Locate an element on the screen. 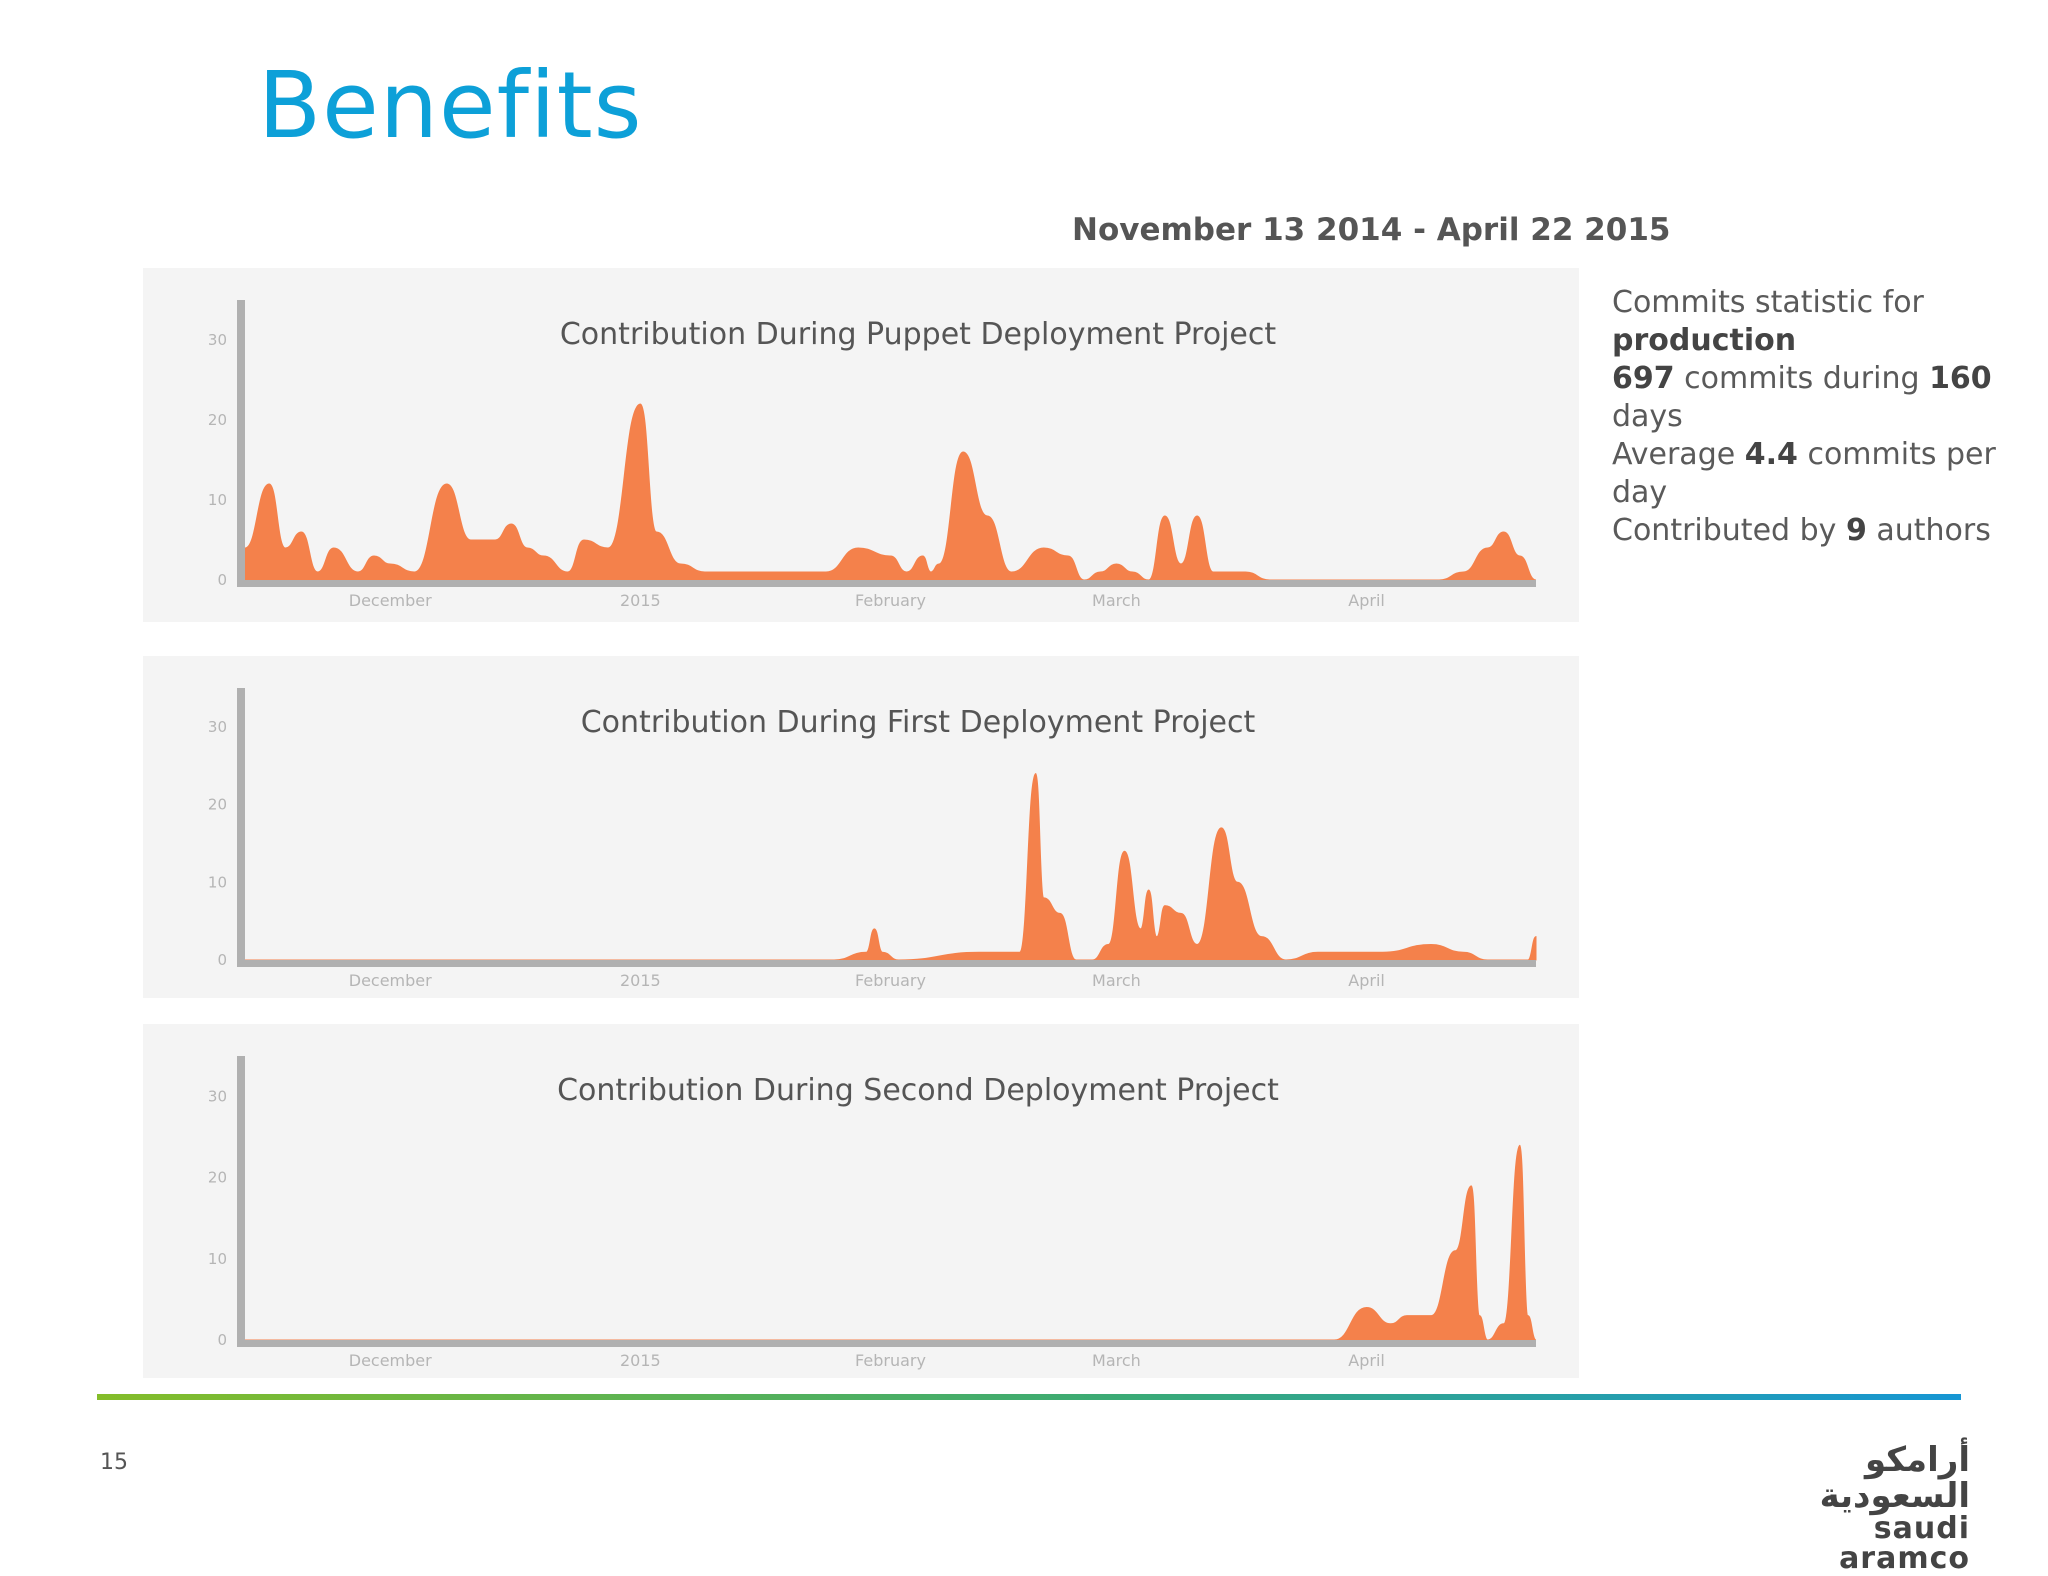 This screenshot has height=1576, width=2048. commits-mid: commits during is located at coordinates (1802, 378).